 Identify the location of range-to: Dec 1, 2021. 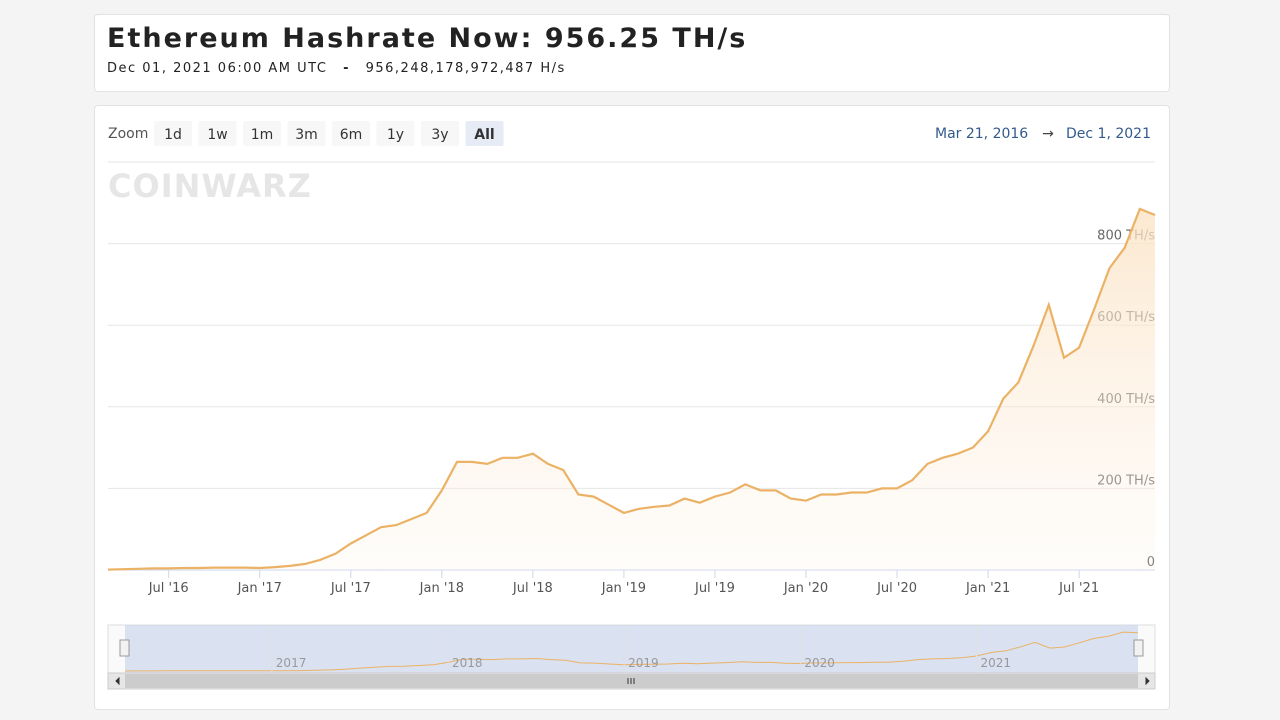
(1108, 134).